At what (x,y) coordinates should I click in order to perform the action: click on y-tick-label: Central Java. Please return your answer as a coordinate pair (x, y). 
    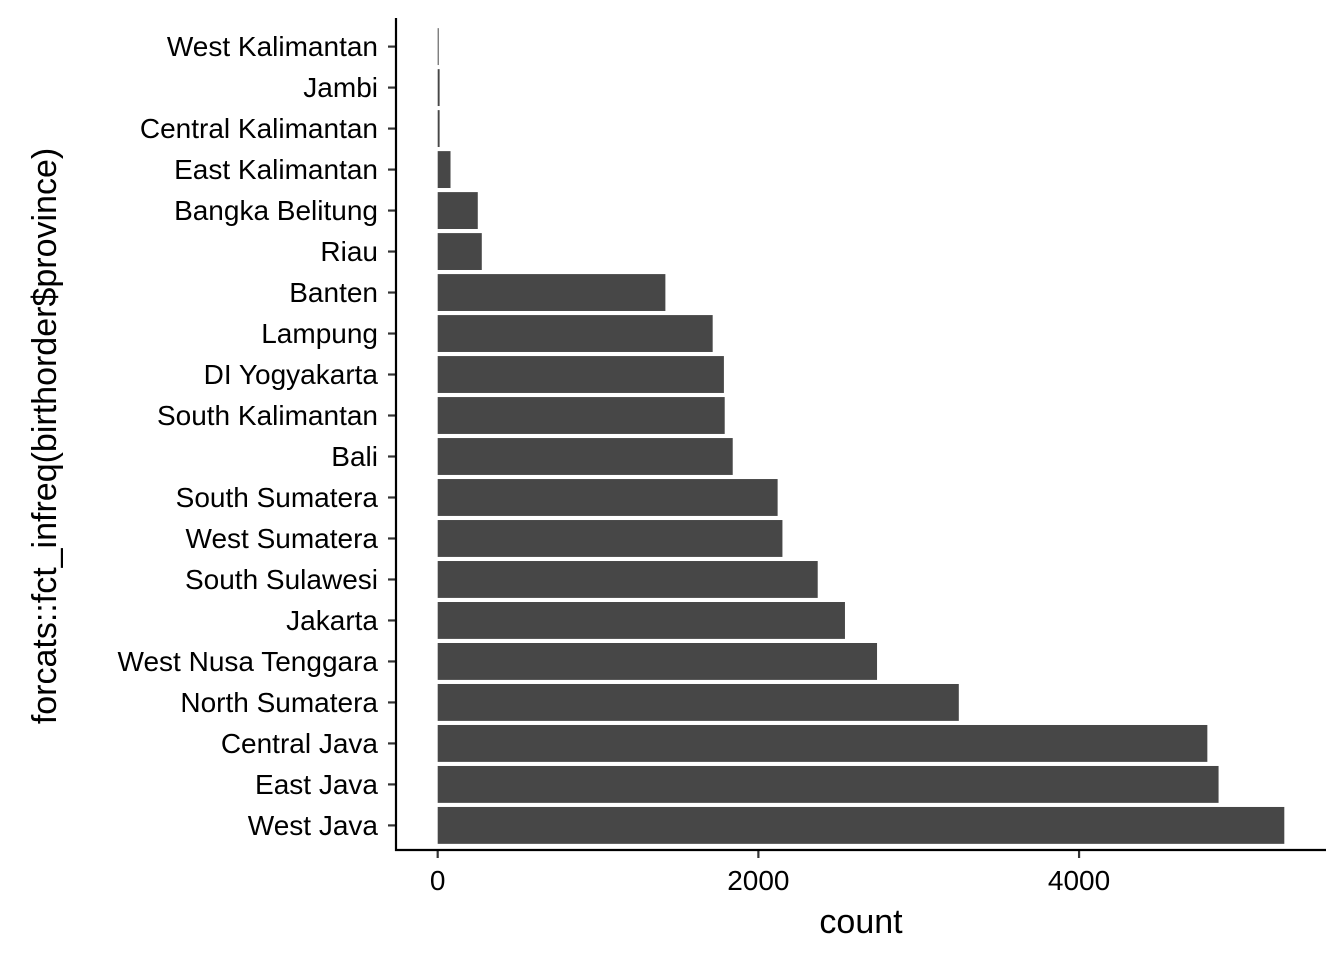
    Looking at the image, I should click on (300, 743).